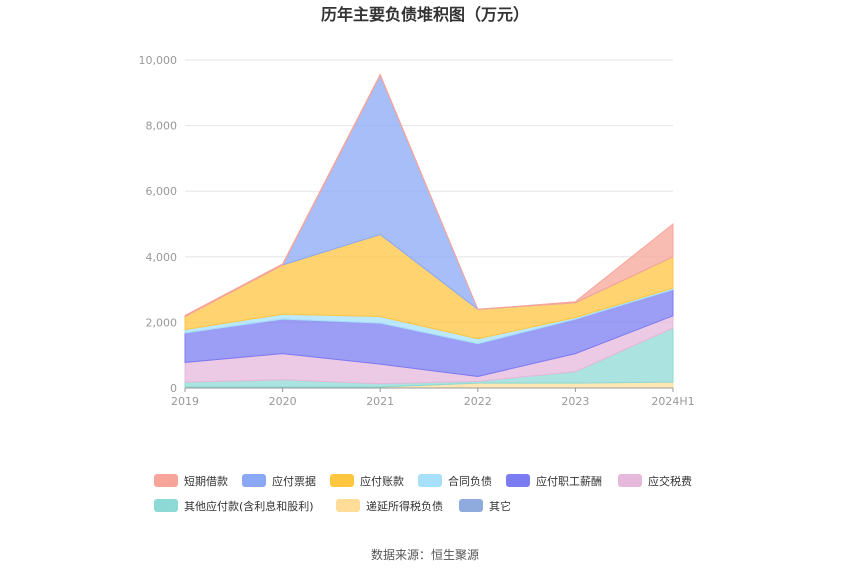 Image resolution: width=850 pixels, height=575 pixels. Describe the element at coordinates (672, 401) in the screenshot. I see `x-tick-label: 2024H1` at that location.